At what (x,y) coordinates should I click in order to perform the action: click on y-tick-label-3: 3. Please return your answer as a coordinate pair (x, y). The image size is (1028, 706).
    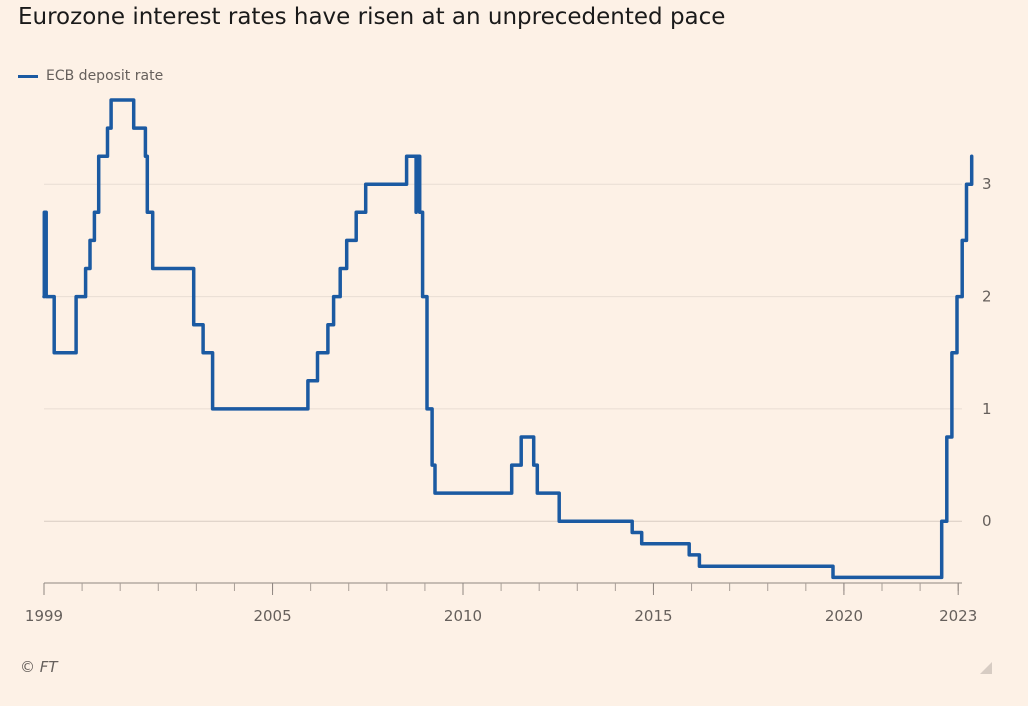
    Looking at the image, I should click on (987, 184).